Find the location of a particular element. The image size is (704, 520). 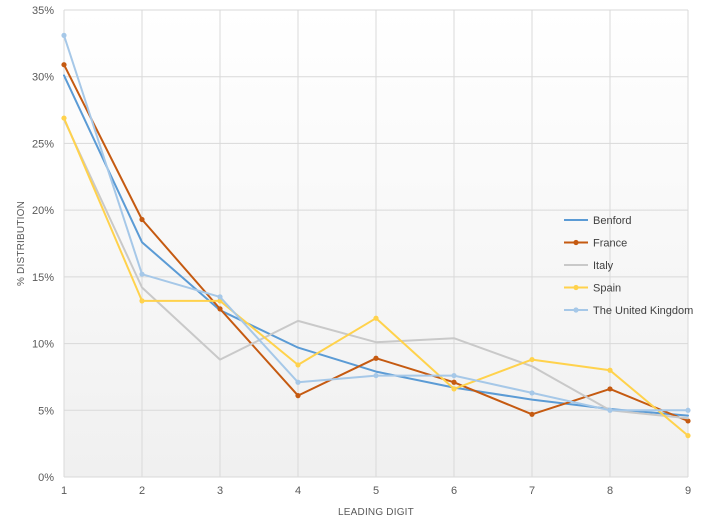

x-tick-label: 4 is located at coordinates (298, 491).